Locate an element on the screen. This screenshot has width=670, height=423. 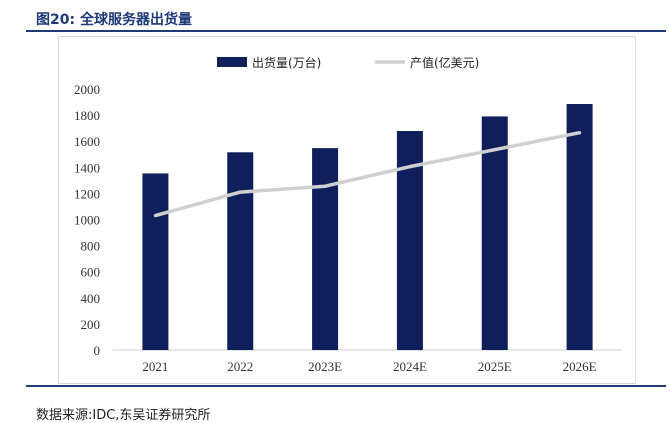
y-tick-label: 800 is located at coordinates (91, 246).